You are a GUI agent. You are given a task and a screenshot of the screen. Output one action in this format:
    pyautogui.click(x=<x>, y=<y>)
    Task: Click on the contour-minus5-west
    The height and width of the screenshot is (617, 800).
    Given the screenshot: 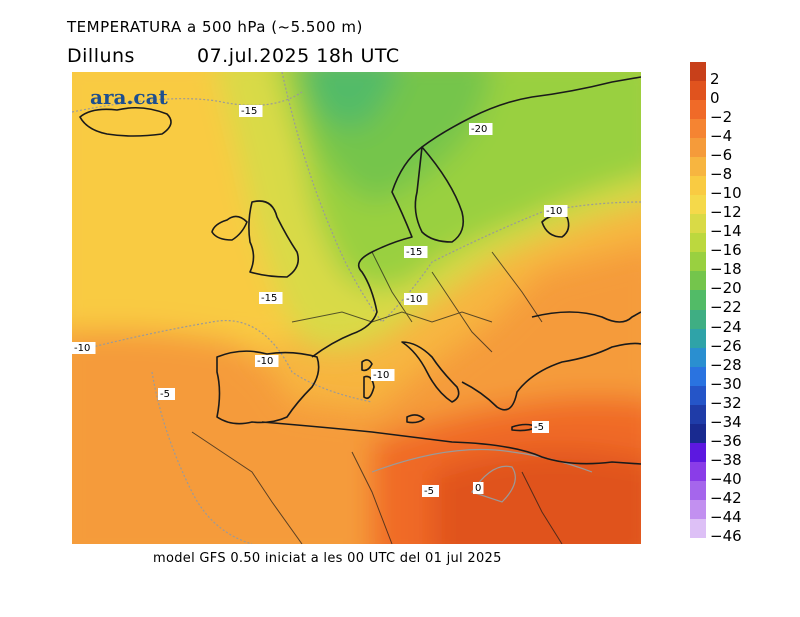 What is the action you would take?
    pyautogui.click(x=202, y=457)
    